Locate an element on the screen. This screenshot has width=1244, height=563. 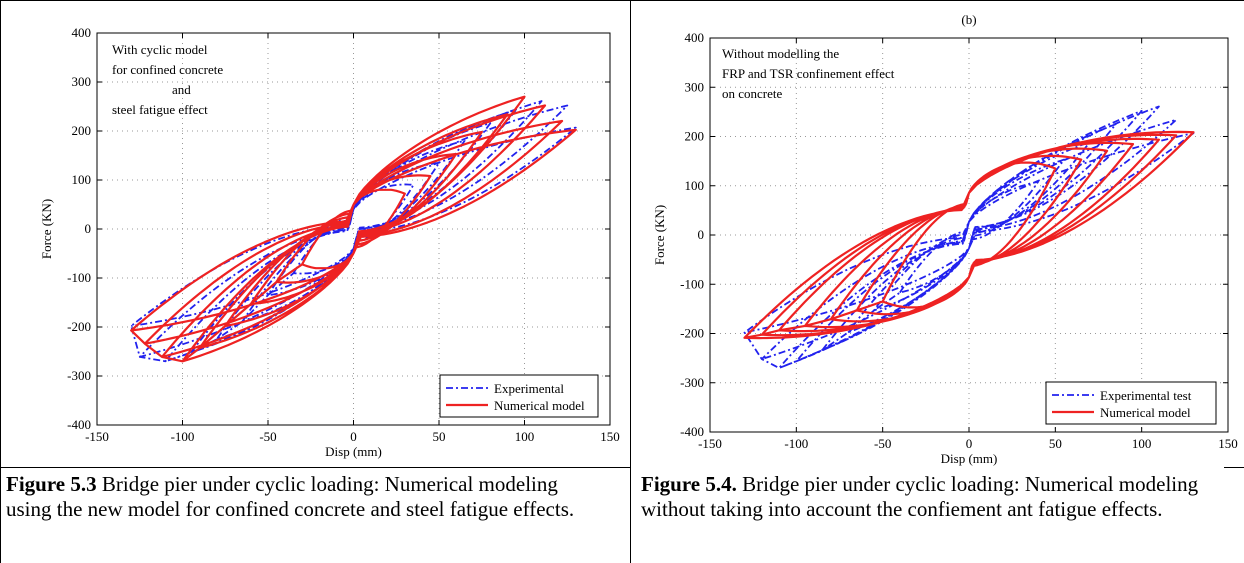
legend-entry: Experimental is located at coordinates (529, 388).